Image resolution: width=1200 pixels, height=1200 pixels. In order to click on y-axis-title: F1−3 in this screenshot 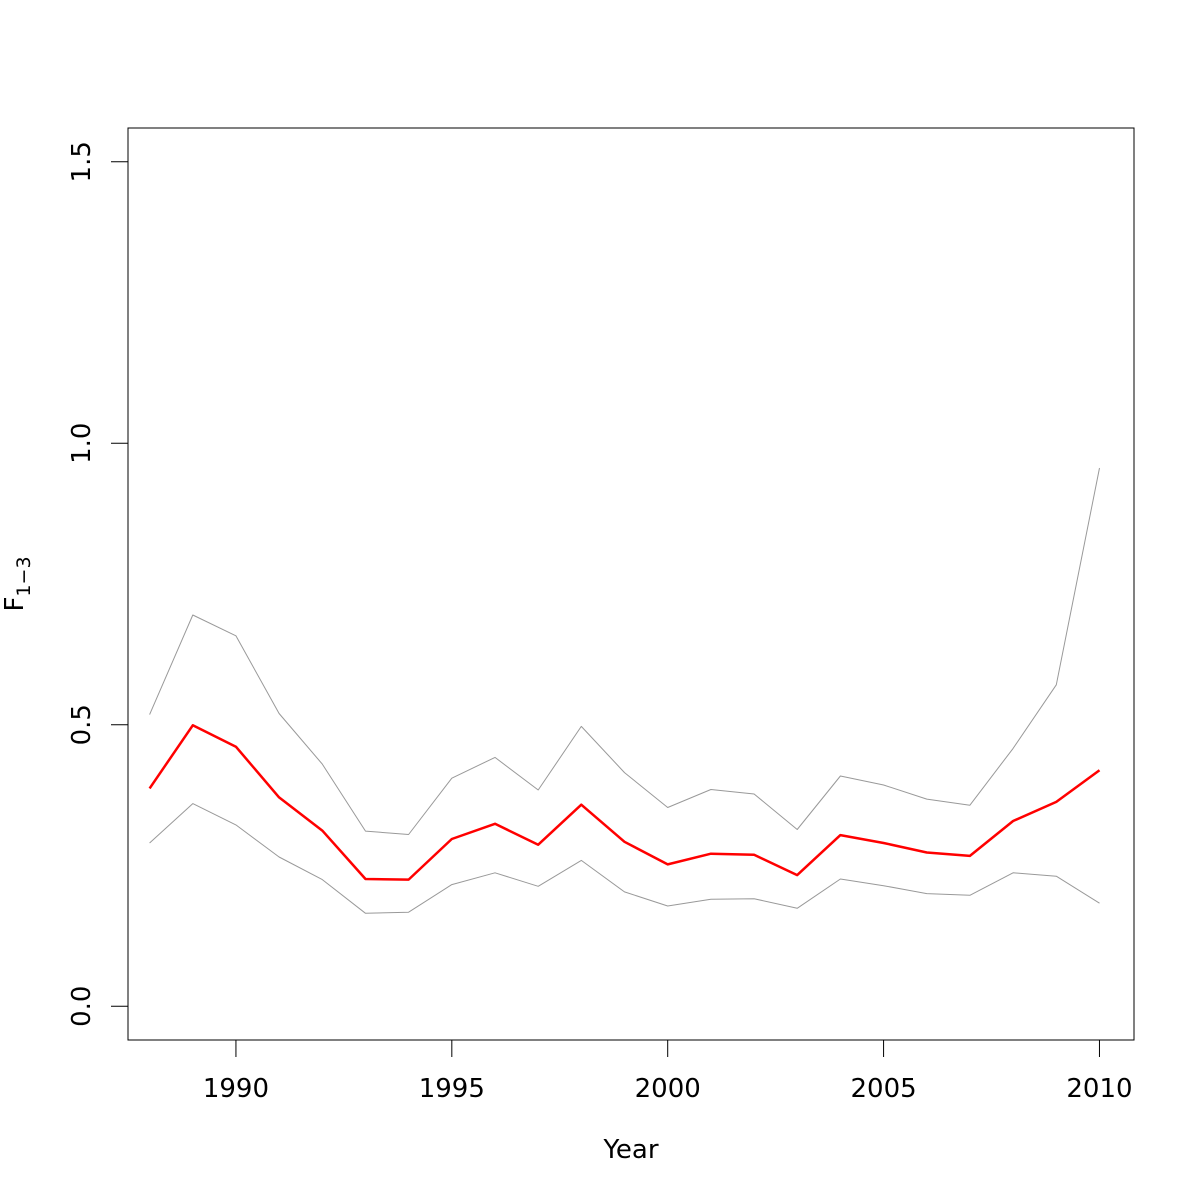, I will do `click(17, 583)`.